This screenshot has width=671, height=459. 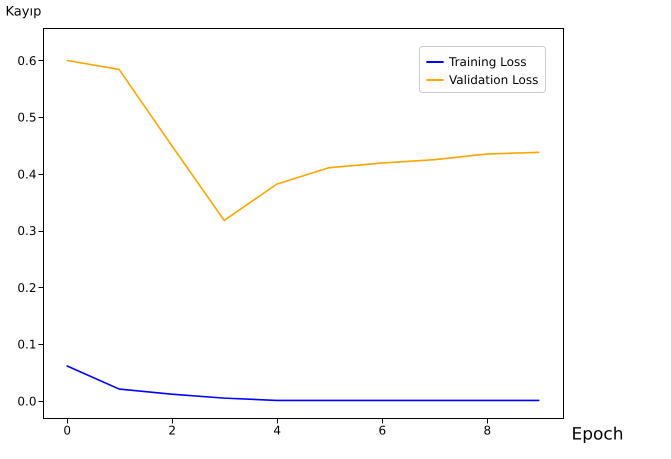 What do you see at coordinates (26, 287) in the screenshot?
I see `y-tick-label: 0.2` at bounding box center [26, 287].